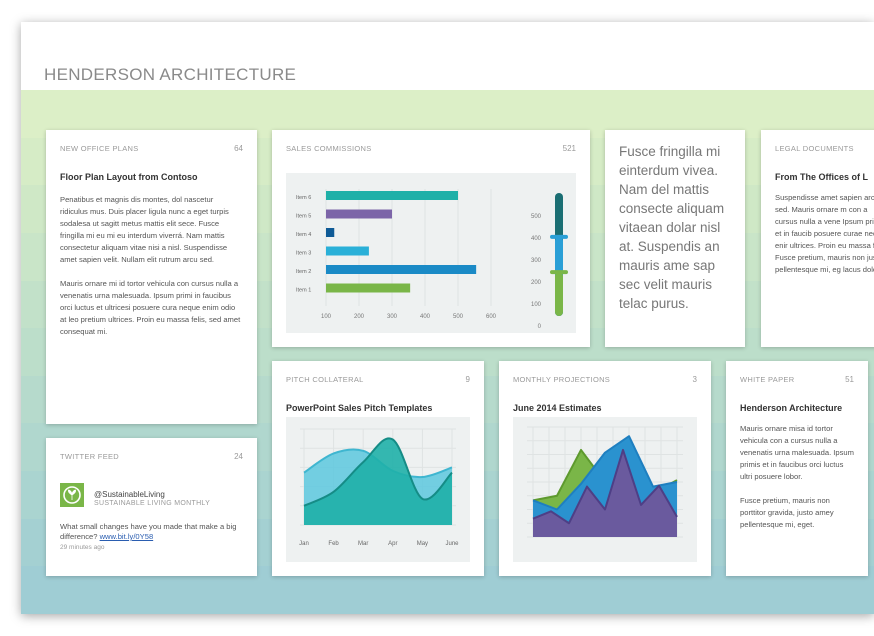 This screenshot has height=636, width=874. Describe the element at coordinates (814, 148) in the screenshot. I see `card-header: LEGAL DOCUMENTS` at that location.